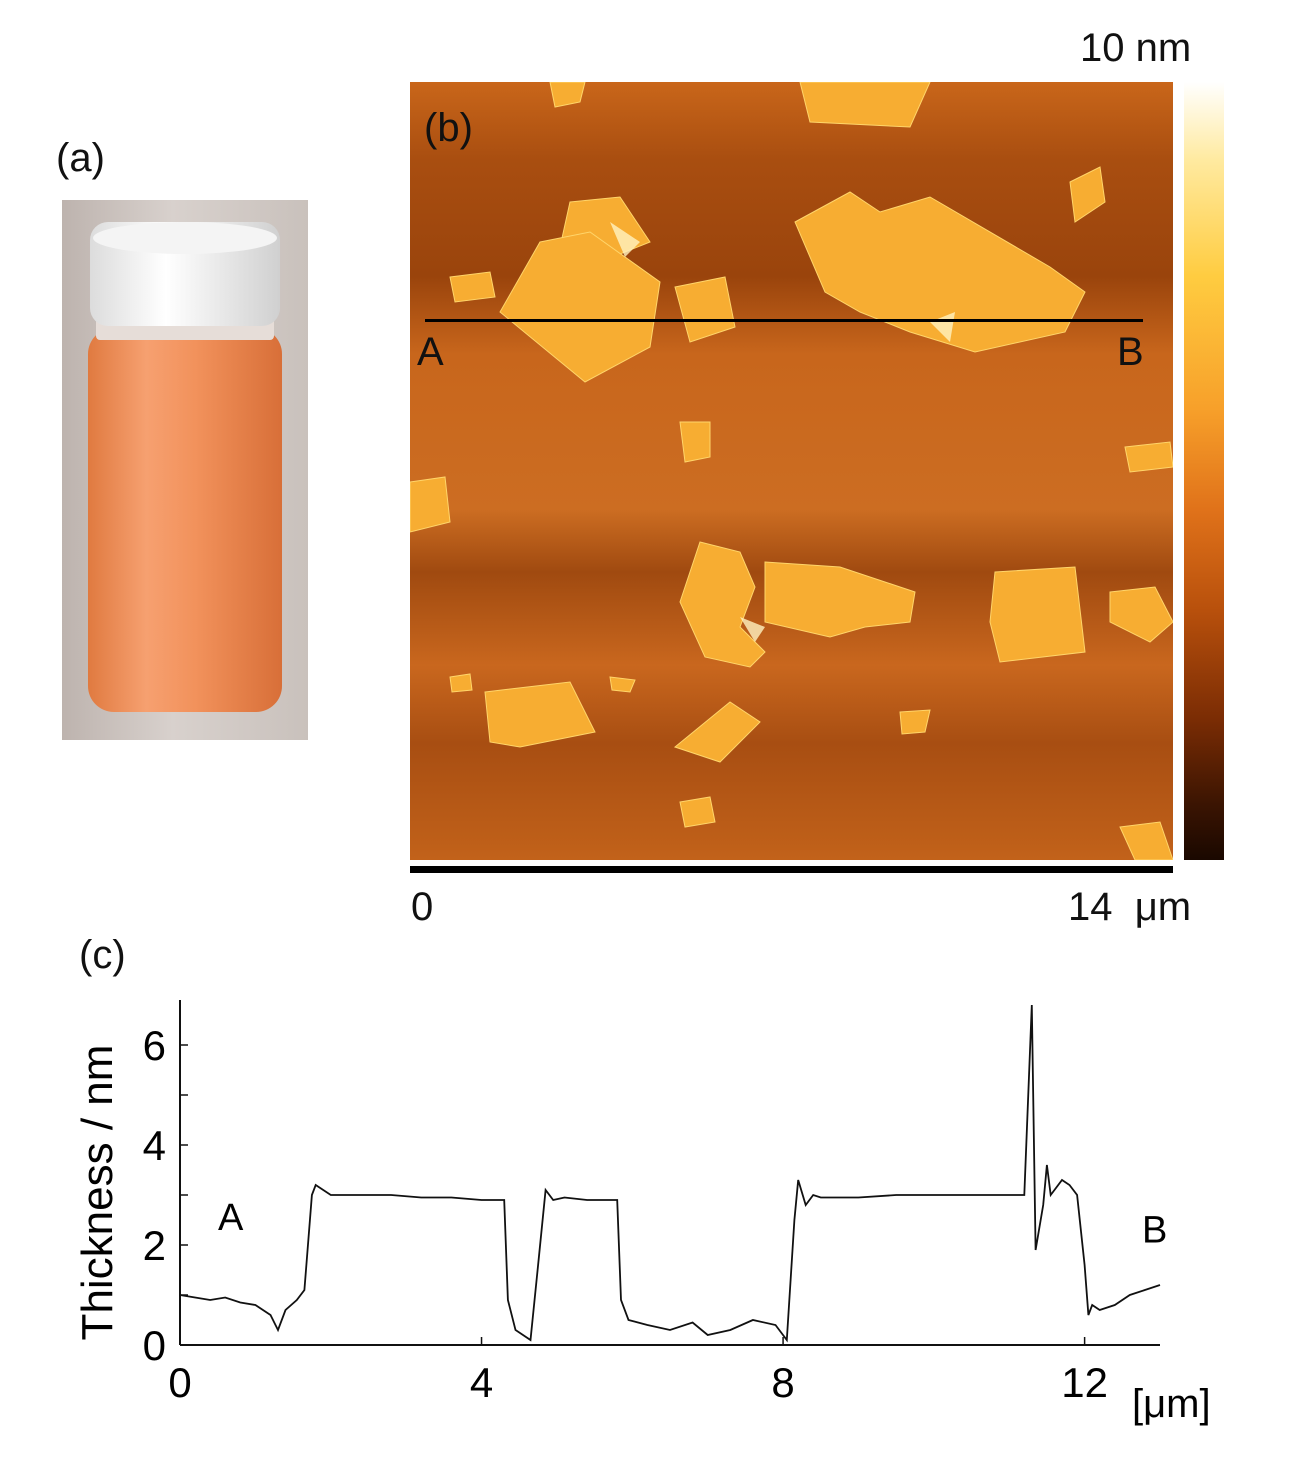 The height and width of the screenshot is (1481, 1297). I want to click on x-tick-label: 0, so click(179, 1382).